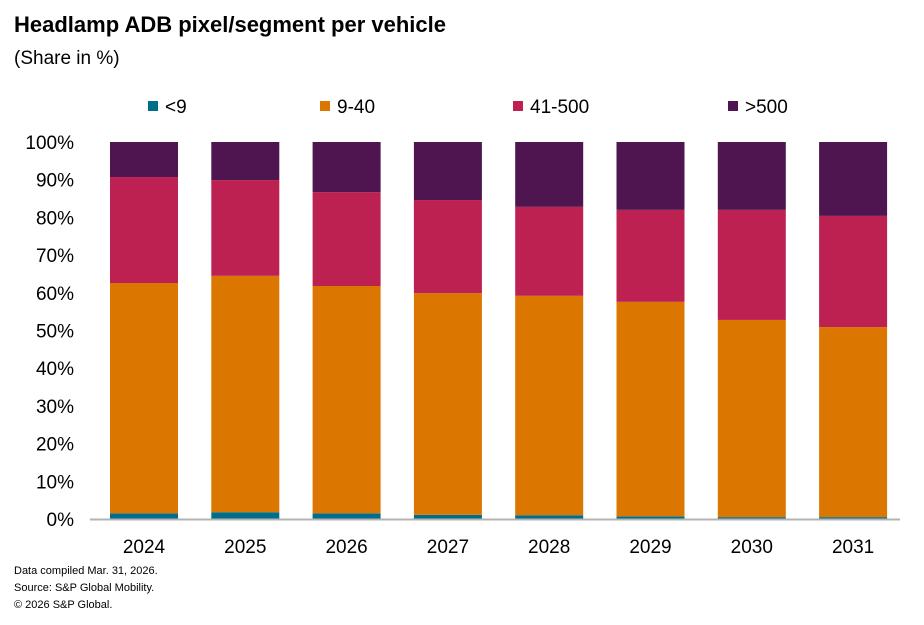 The height and width of the screenshot is (625, 924). I want to click on legend-label: >500, so click(766, 107).